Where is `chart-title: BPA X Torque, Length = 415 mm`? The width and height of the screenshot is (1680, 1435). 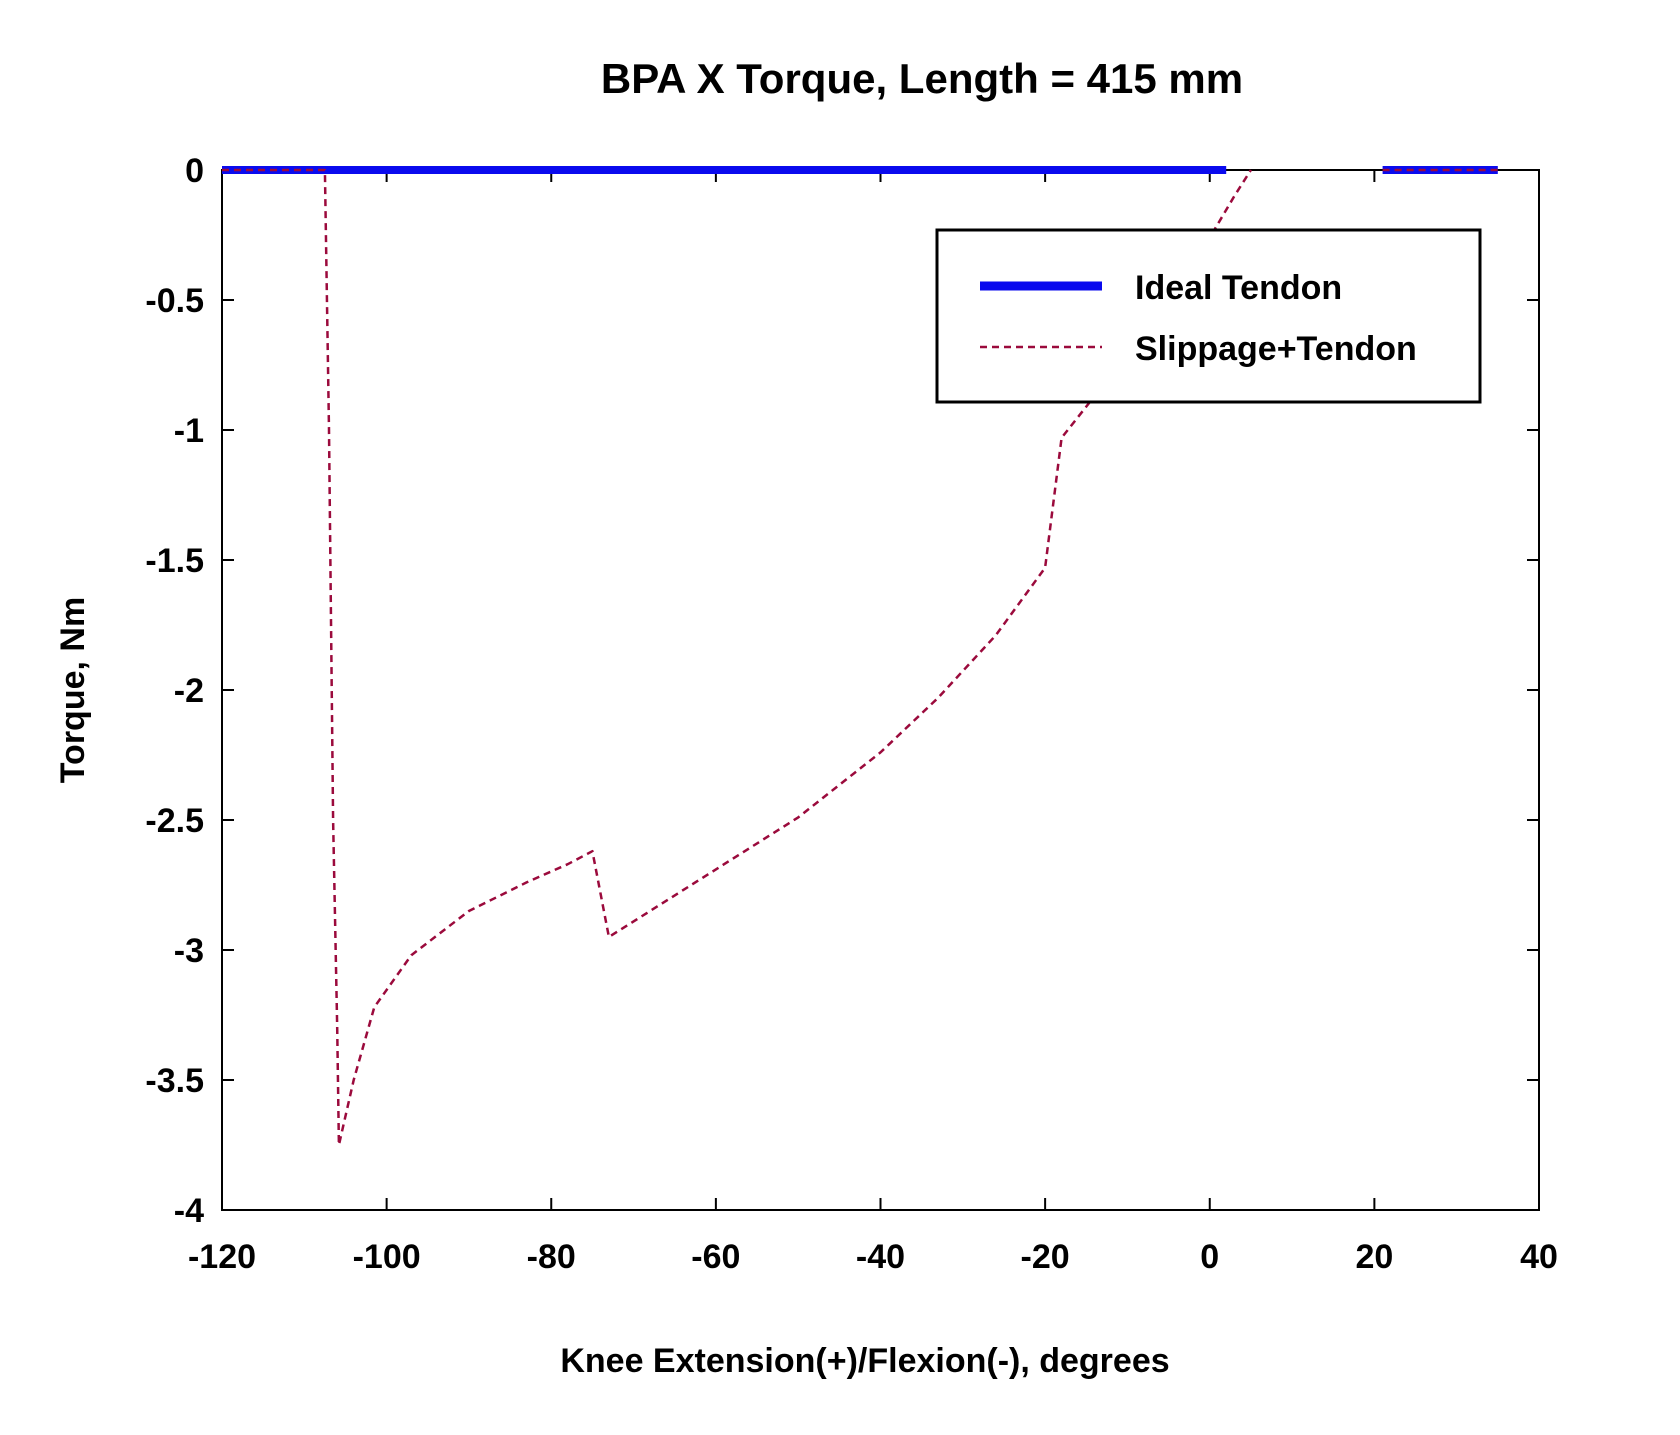
chart-title: BPA X Torque, Length = 415 mm is located at coordinates (922, 78).